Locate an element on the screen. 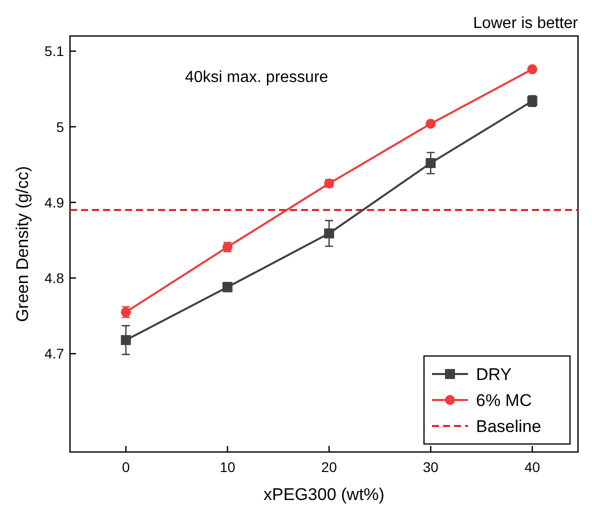 This screenshot has width=592, height=520. x-tick-label: 30 is located at coordinates (430, 467).